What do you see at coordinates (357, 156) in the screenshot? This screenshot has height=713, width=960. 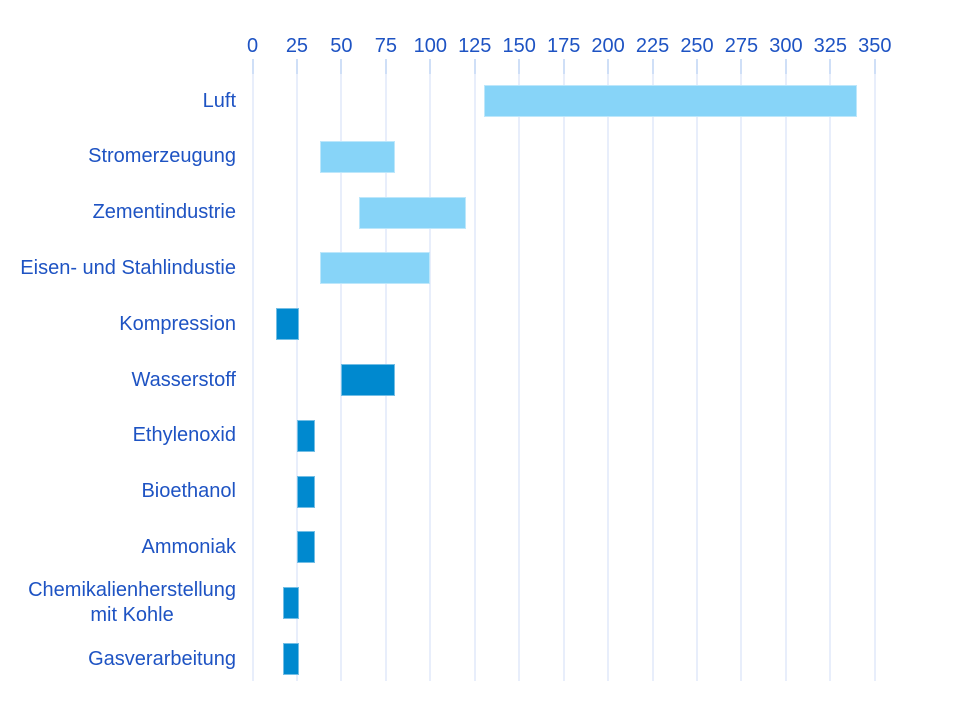 I see `range-bar-stromerzeugung` at bounding box center [357, 156].